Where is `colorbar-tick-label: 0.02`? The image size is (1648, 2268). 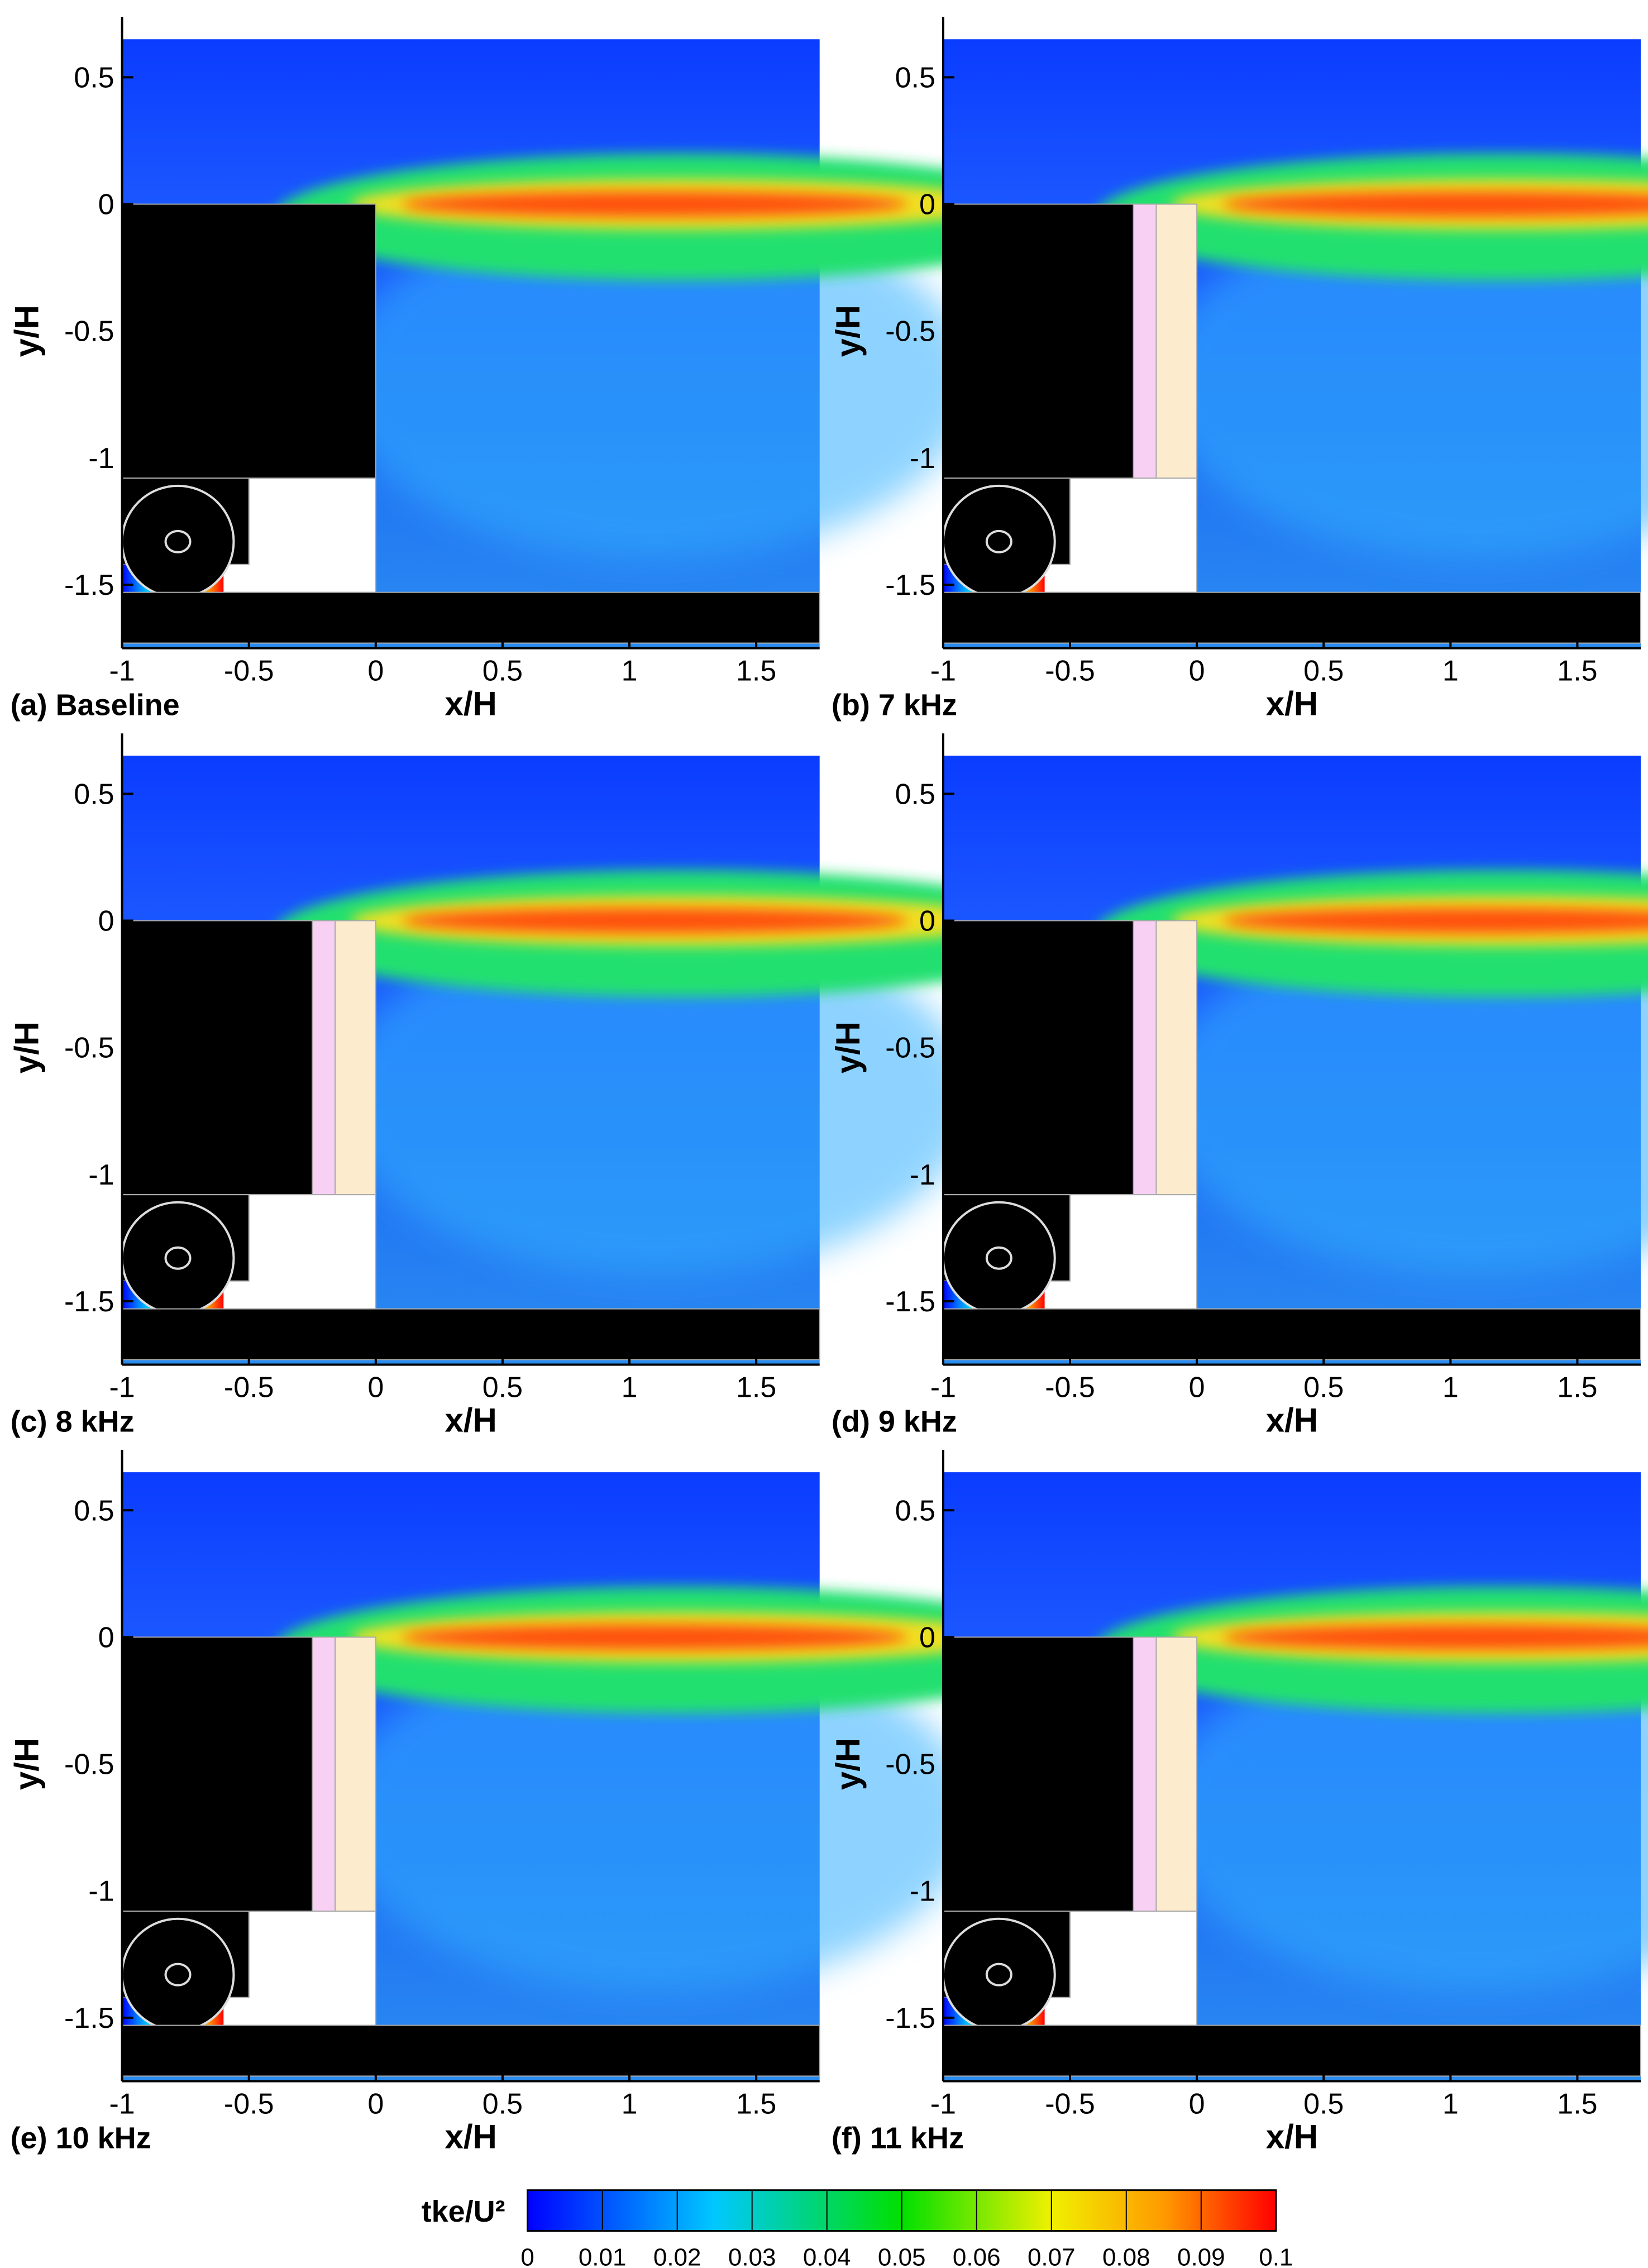
colorbar-tick-label: 0.02 is located at coordinates (677, 2256).